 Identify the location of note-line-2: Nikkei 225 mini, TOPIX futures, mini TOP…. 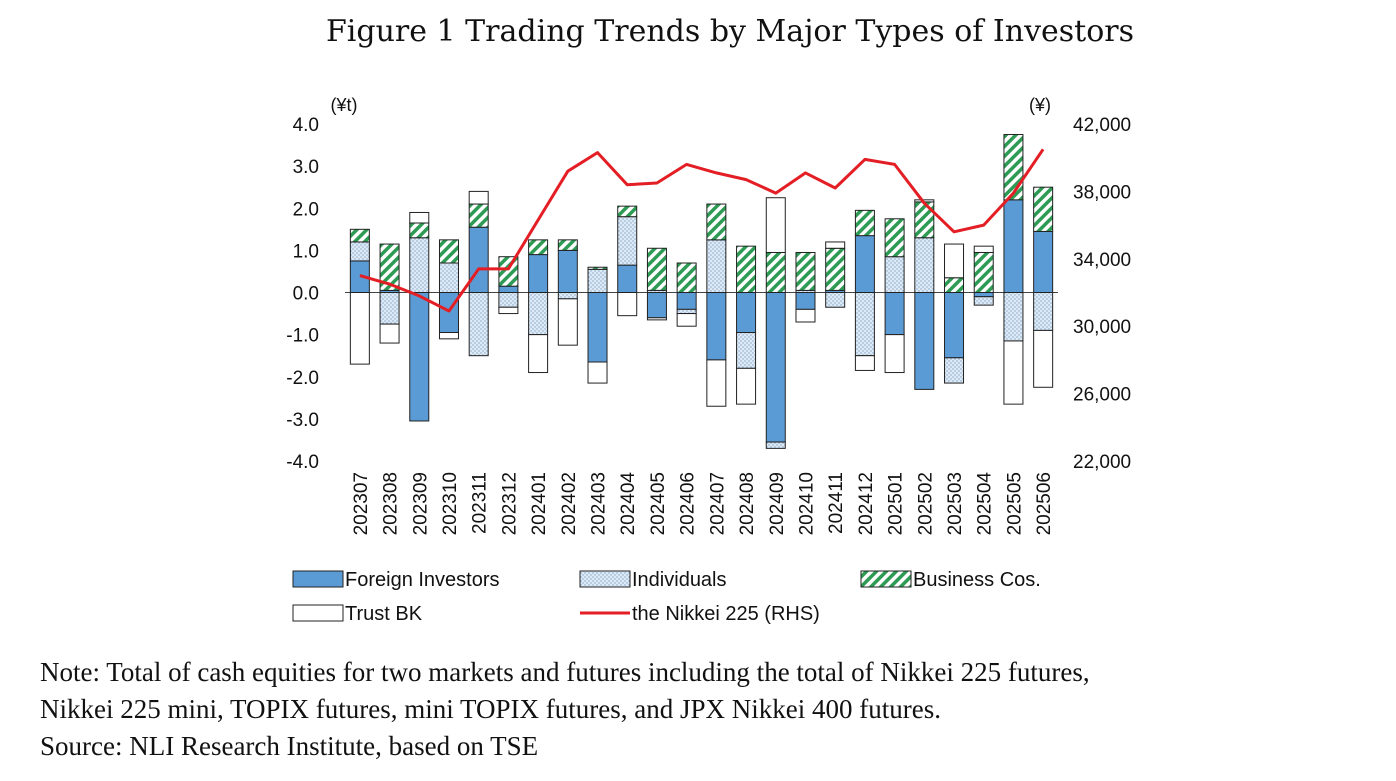
(490, 709).